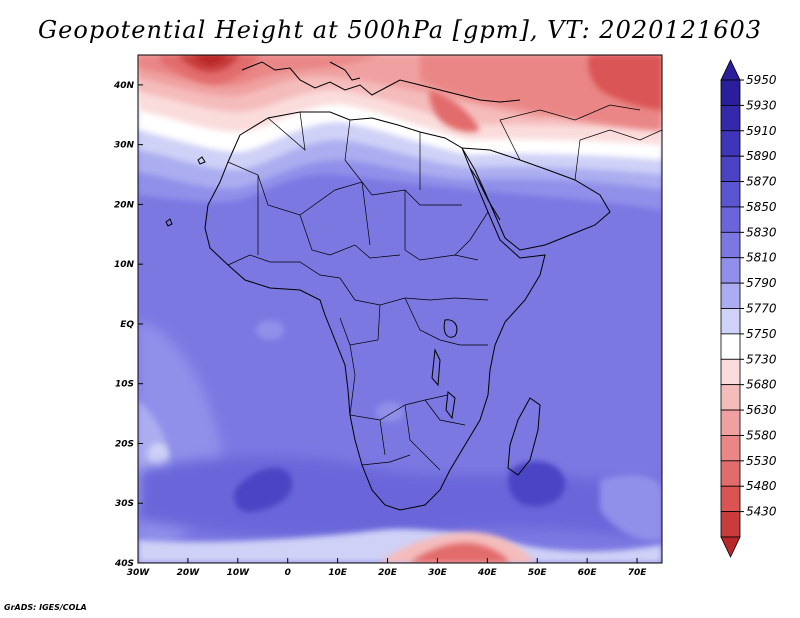 Image resolution: width=800 pixels, height=618 pixels. What do you see at coordinates (761, 232) in the screenshot?
I see `colorbar-label: 5830` at bounding box center [761, 232].